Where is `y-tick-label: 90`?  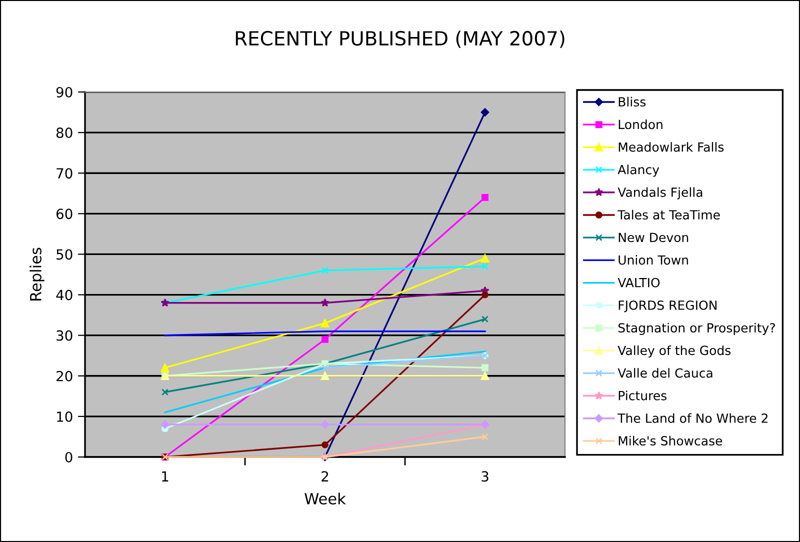
y-tick-label: 90 is located at coordinates (64, 92).